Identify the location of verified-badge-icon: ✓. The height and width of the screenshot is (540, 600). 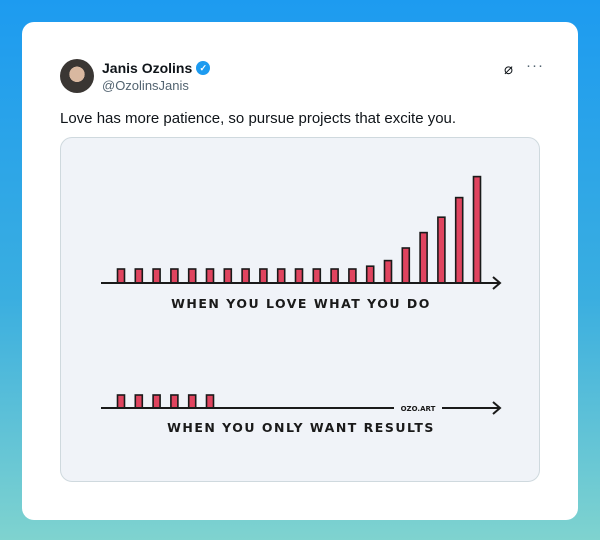
(203, 68).